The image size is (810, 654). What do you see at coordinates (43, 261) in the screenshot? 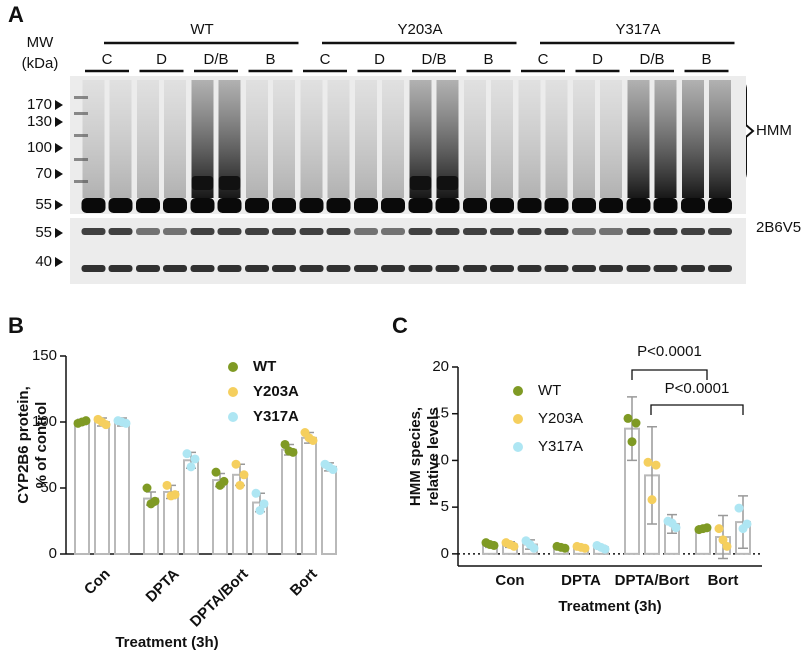
I see `mw-marker: 40` at bounding box center [43, 261].